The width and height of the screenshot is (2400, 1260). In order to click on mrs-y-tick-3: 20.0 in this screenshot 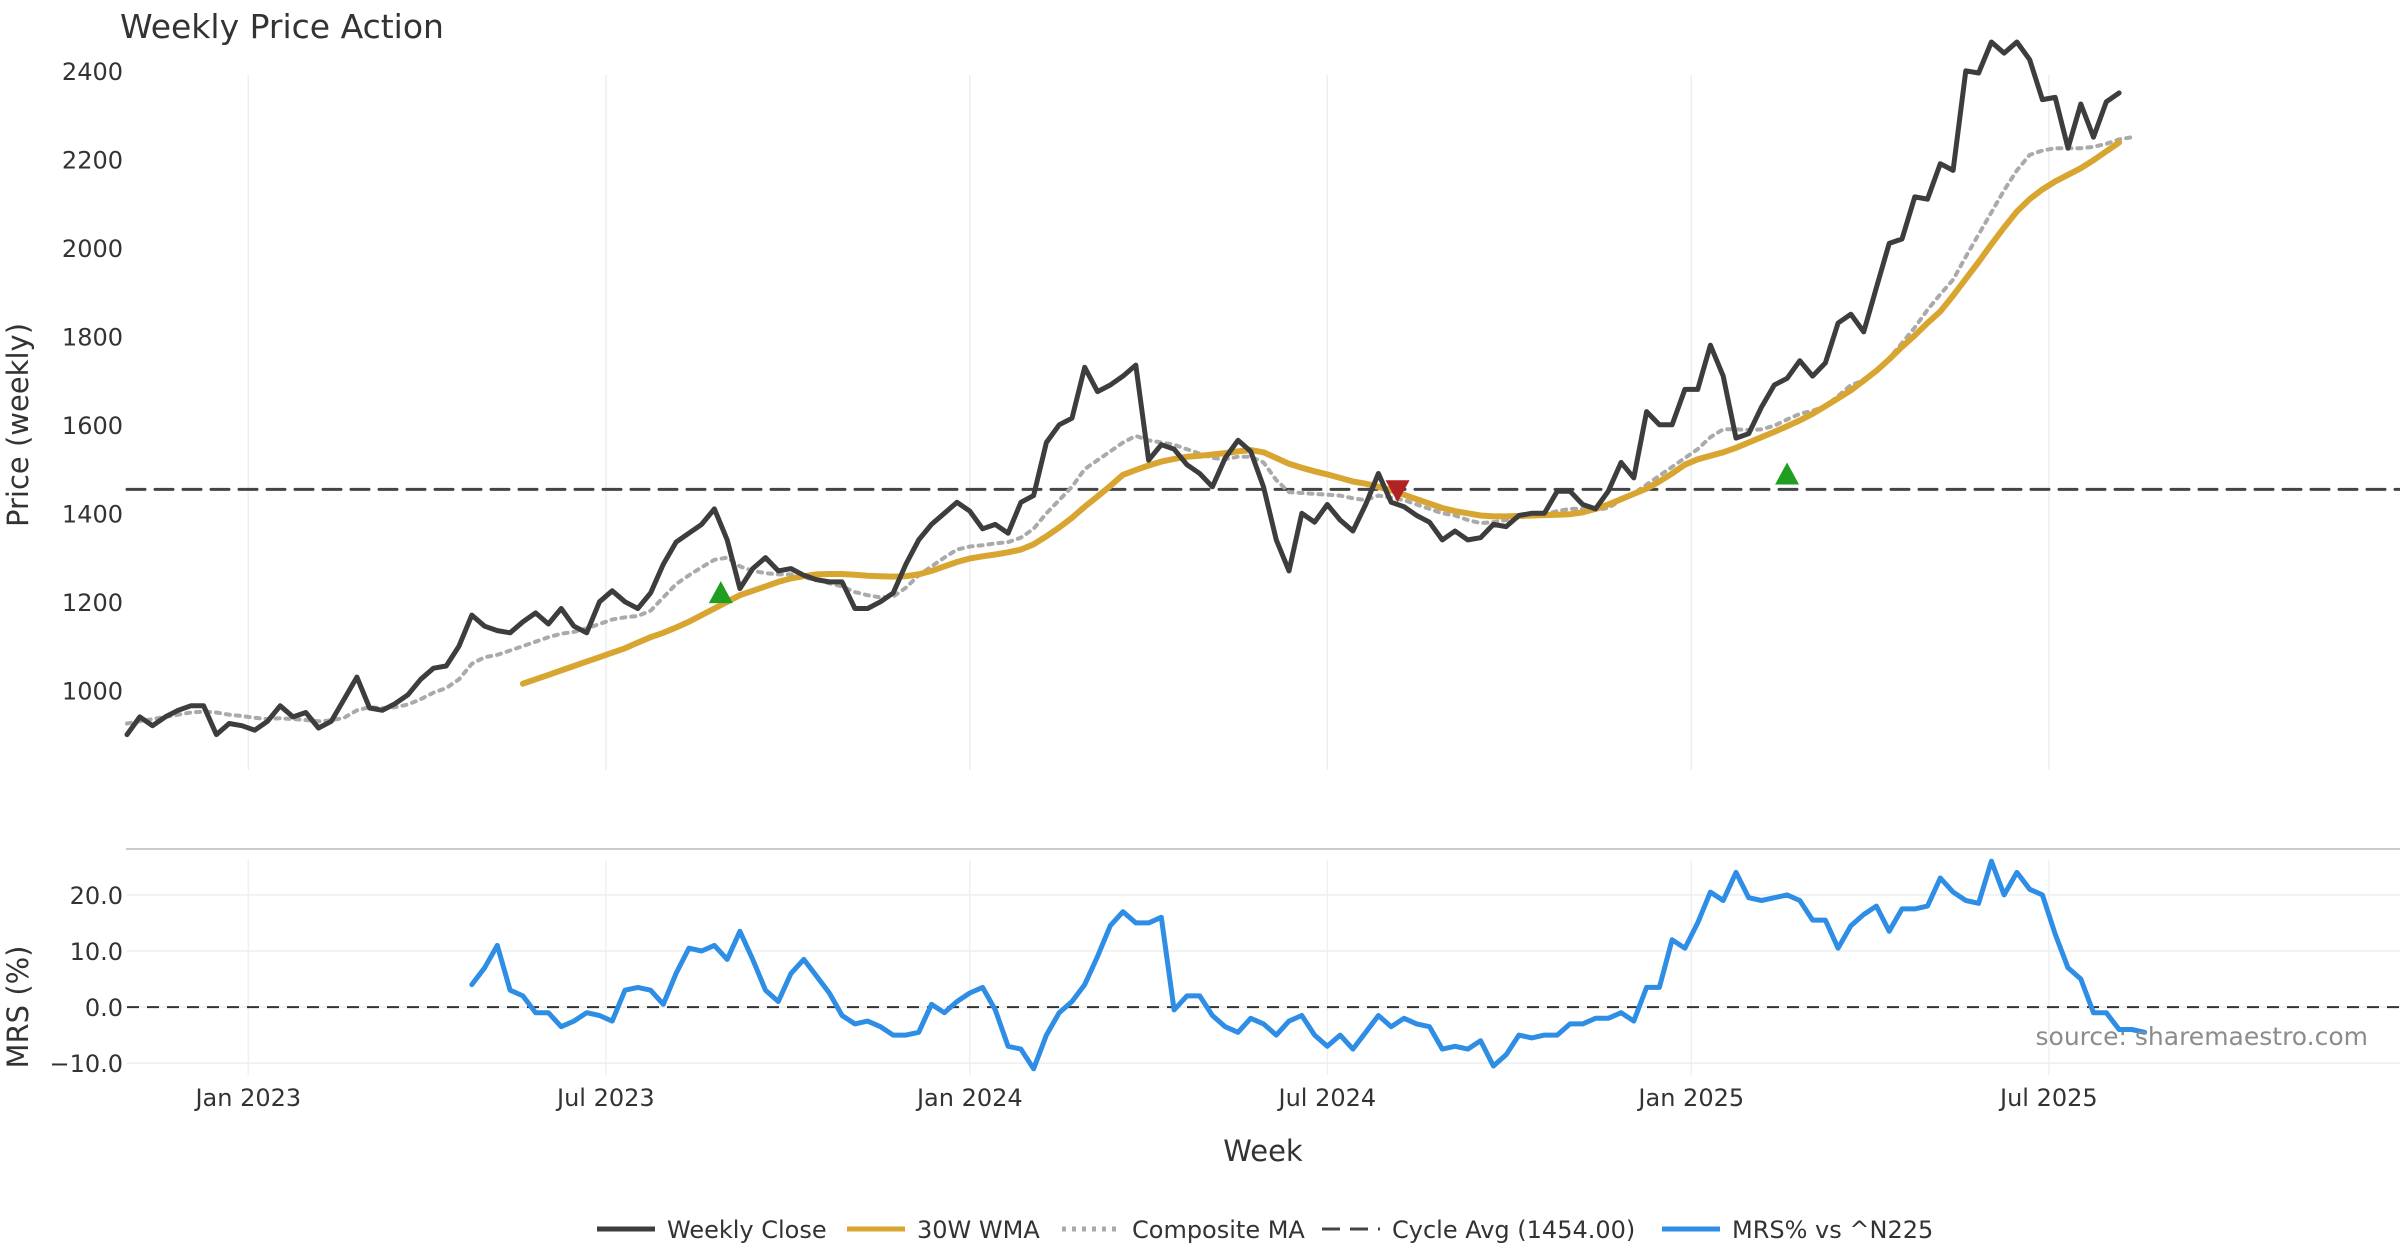, I will do `click(96, 896)`.